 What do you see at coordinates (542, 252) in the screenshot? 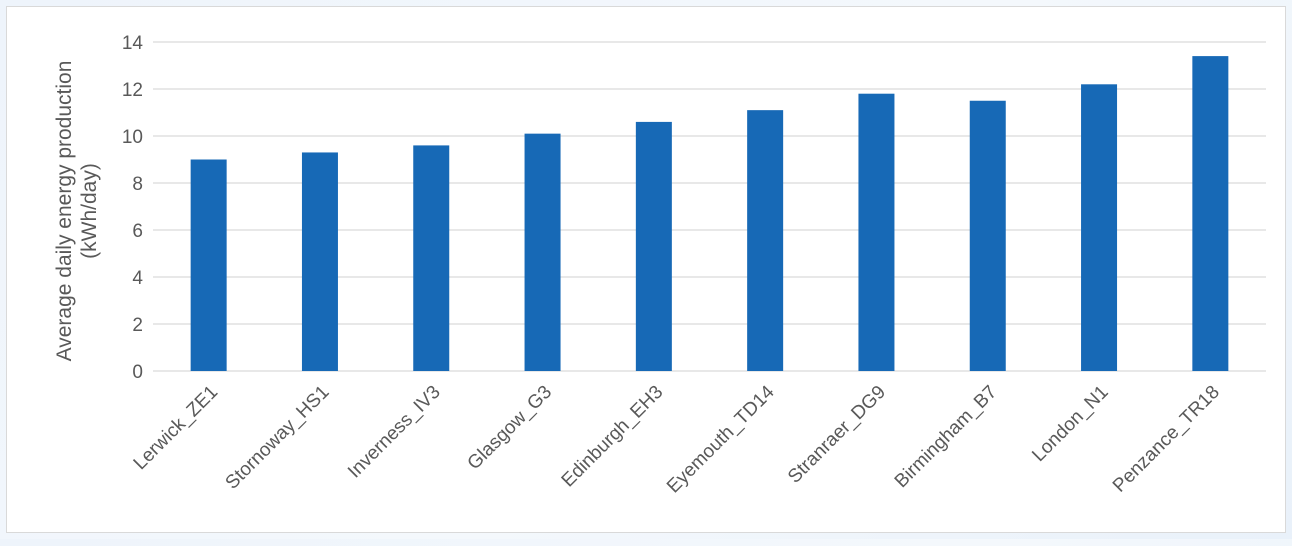
I see `bar-Glasgow_G3` at bounding box center [542, 252].